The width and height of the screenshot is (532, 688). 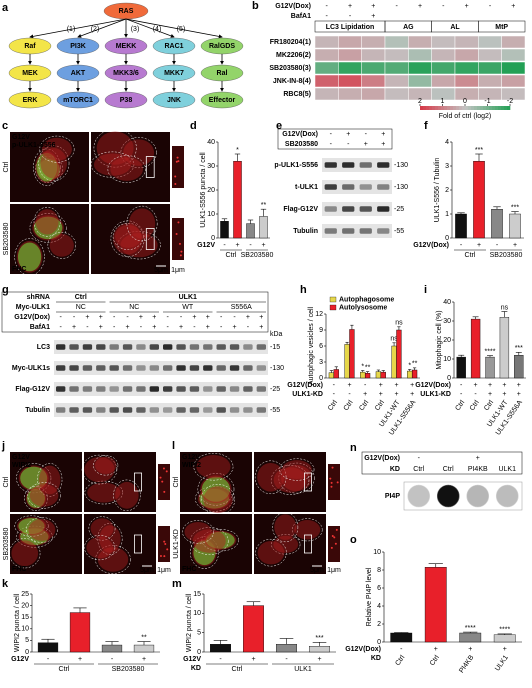 I want to click on branch-label: (2), so click(x=95, y=29).